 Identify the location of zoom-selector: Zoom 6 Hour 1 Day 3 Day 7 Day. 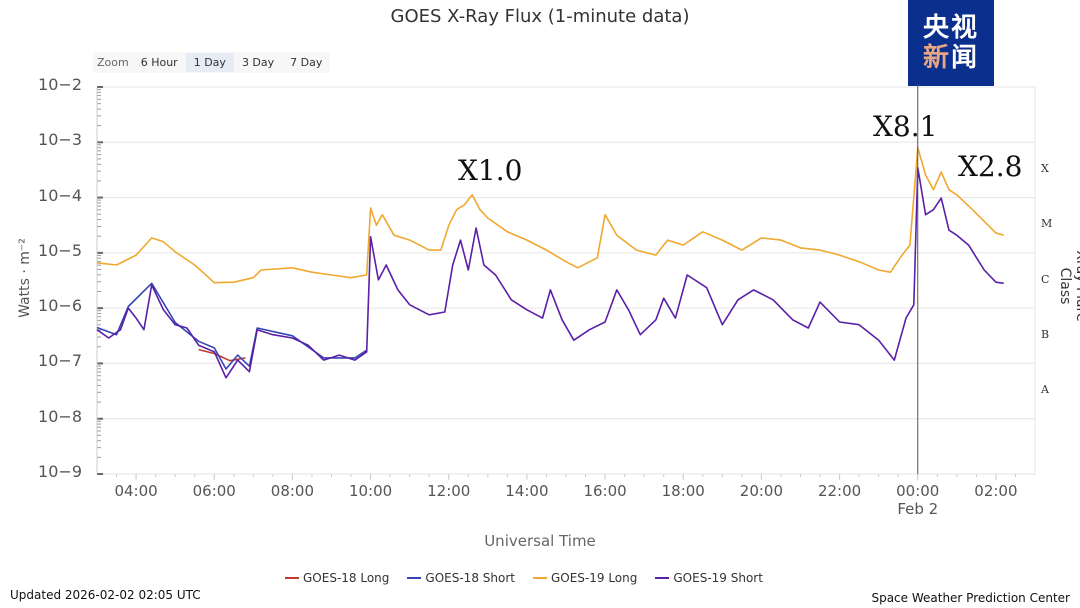
(212, 62).